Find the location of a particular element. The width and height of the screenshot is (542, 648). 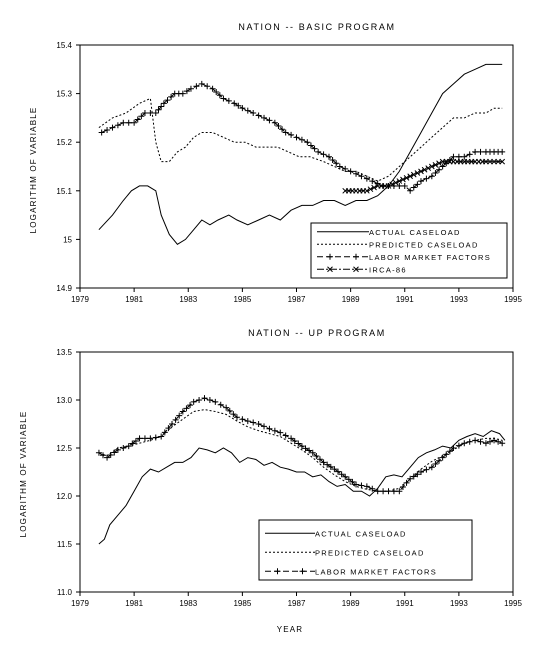

chart1-y-tick-label: 15.4 is located at coordinates (64, 45).